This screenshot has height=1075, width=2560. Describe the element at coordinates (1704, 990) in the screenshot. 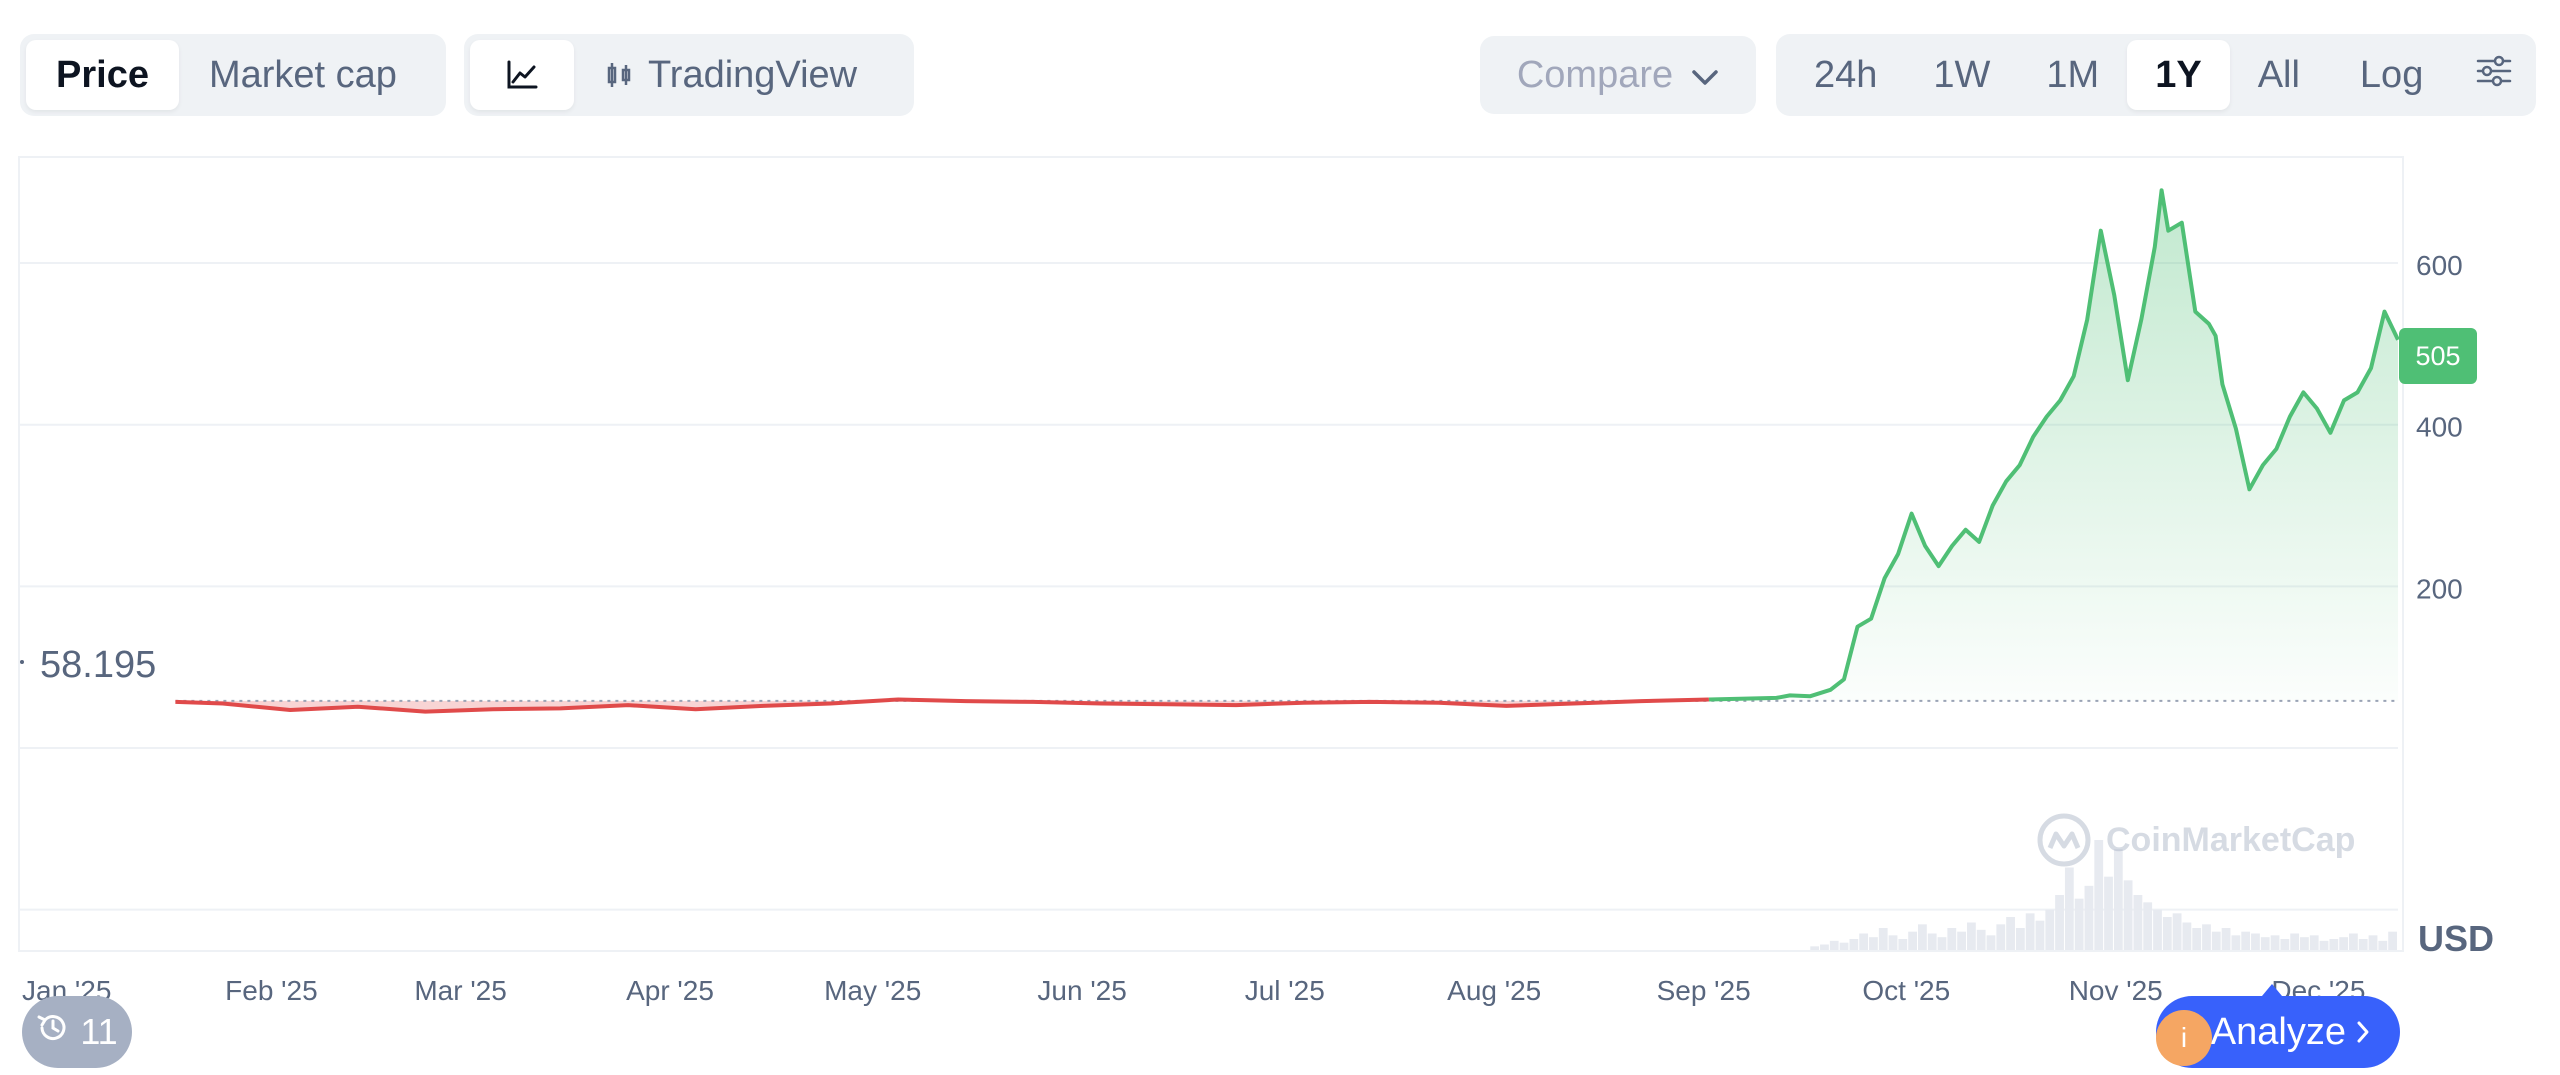

I see `x-tick-label: Sep '25` at that location.